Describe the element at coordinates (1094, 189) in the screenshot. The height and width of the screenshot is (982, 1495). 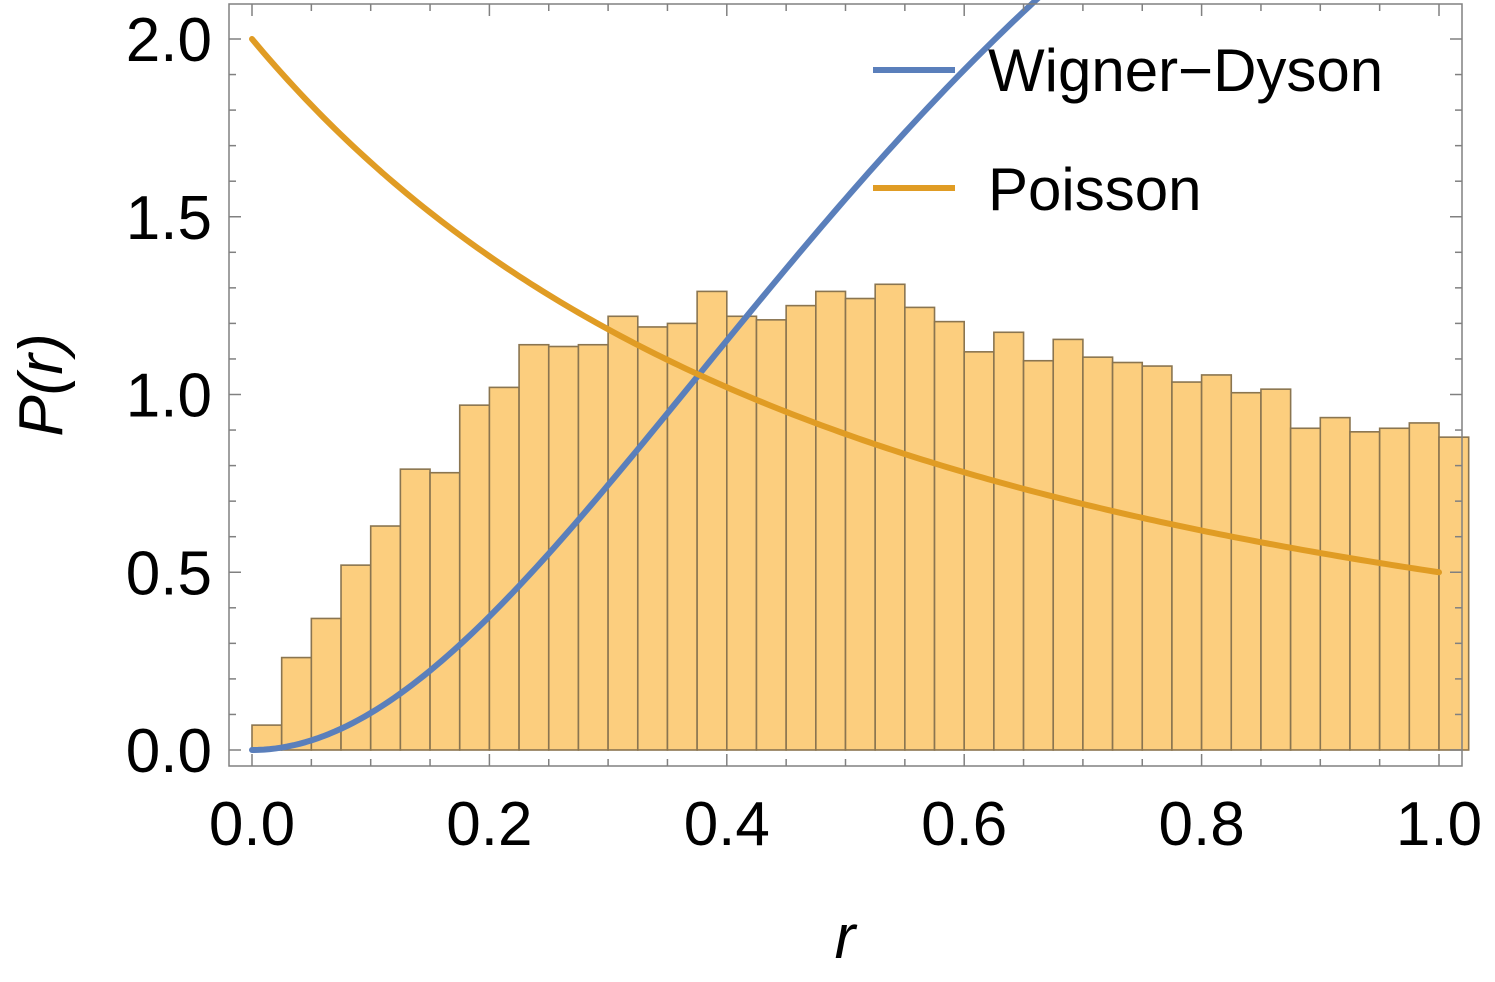
I see `legend-label-poisson: Poisson` at that location.